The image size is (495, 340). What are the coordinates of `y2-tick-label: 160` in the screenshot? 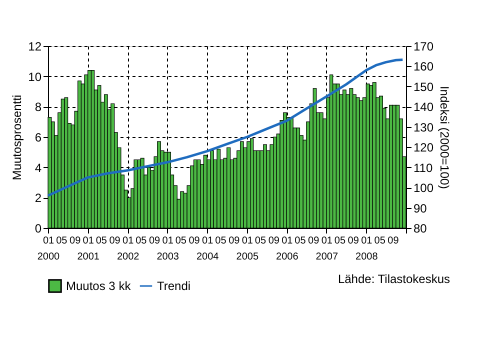 It's located at (424, 67).